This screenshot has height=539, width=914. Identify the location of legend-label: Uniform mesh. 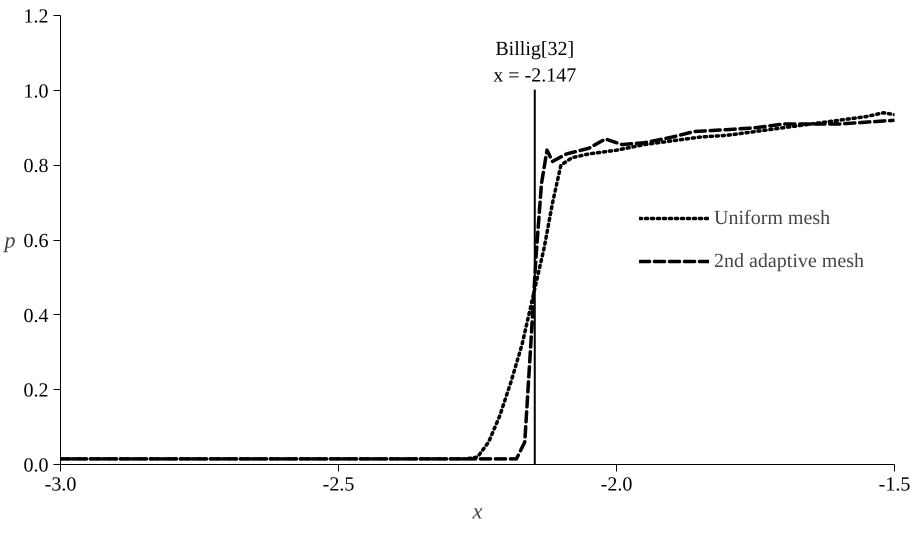
(772, 218).